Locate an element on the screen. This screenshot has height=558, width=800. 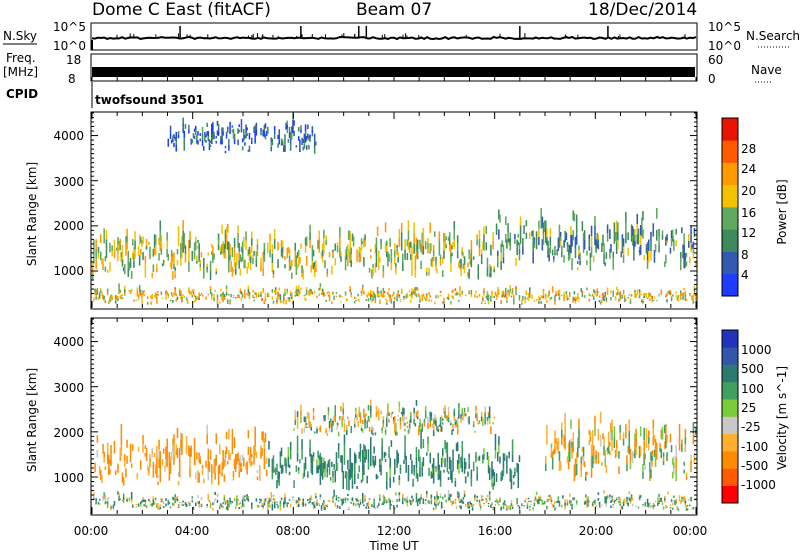
power-colorbar is located at coordinates (730, 207).